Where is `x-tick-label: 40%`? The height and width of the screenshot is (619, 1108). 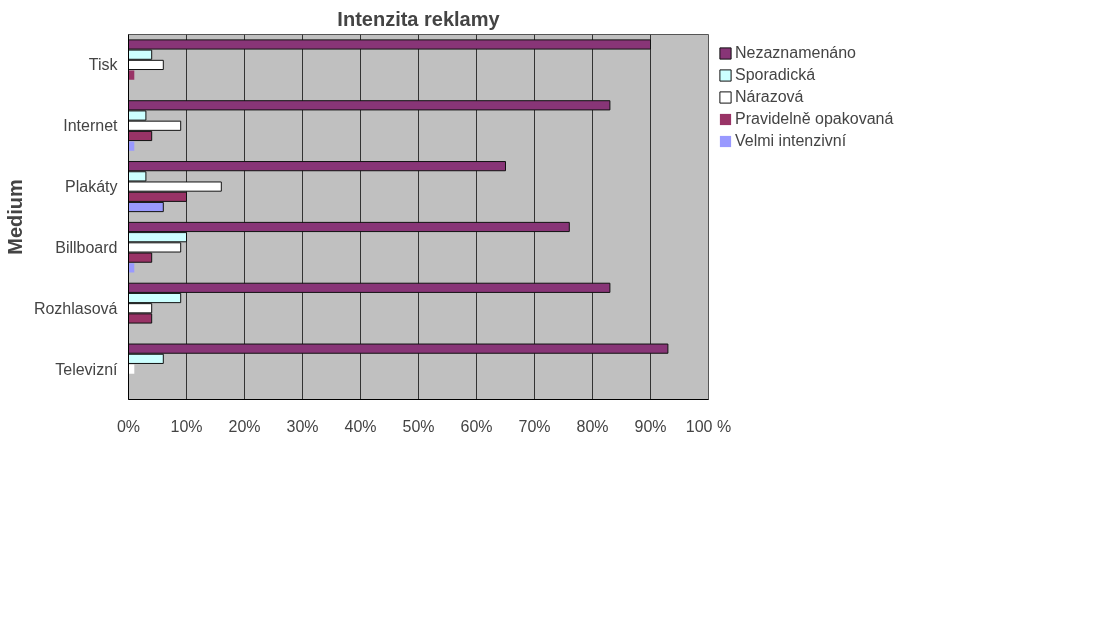
x-tick-label: 40% is located at coordinates (360, 426).